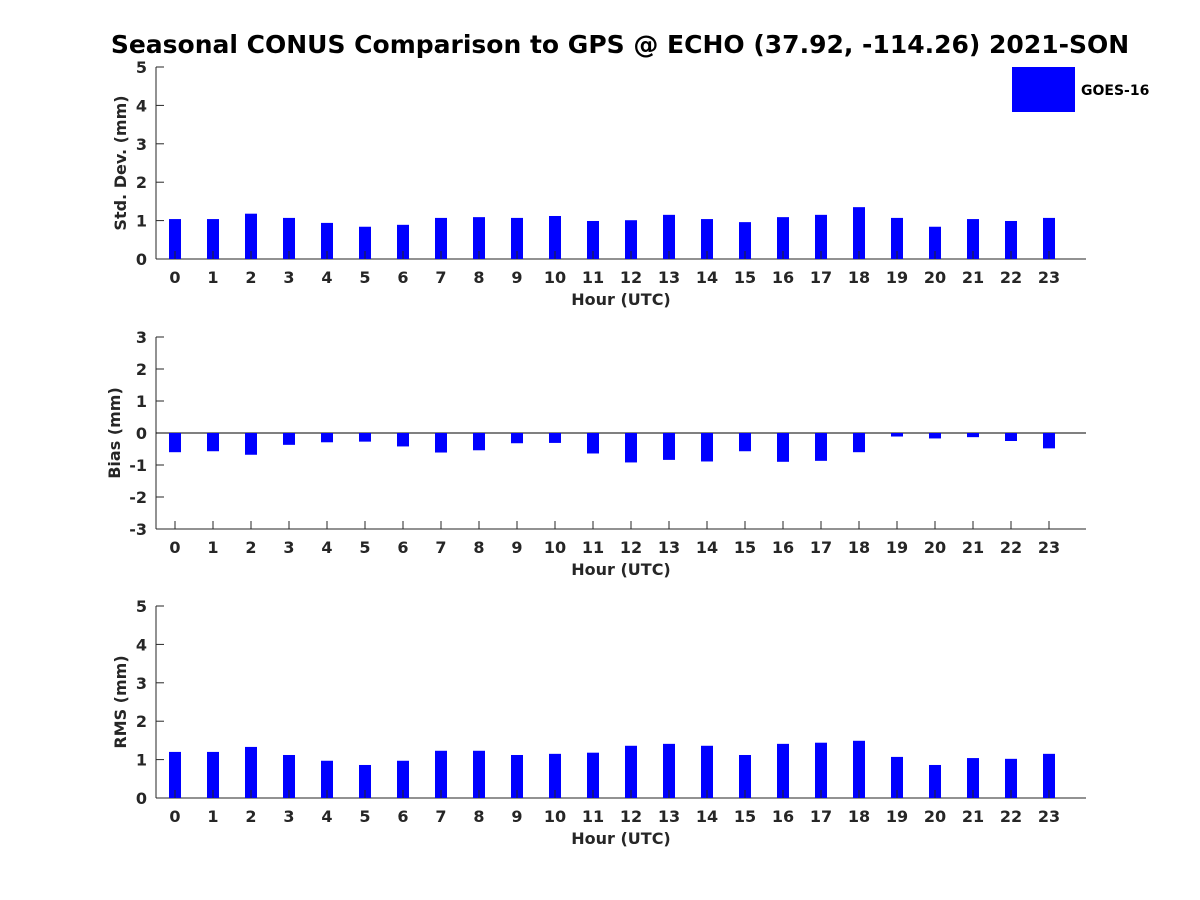 Image resolution: width=1200 pixels, height=900 pixels. What do you see at coordinates (669, 816) in the screenshot?
I see `x-tick-label: 13` at bounding box center [669, 816].